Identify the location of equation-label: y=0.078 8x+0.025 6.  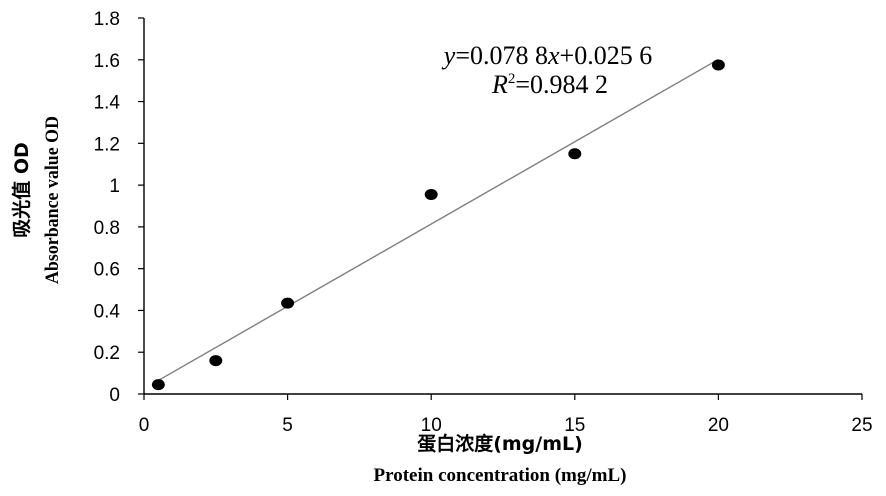
(546, 55).